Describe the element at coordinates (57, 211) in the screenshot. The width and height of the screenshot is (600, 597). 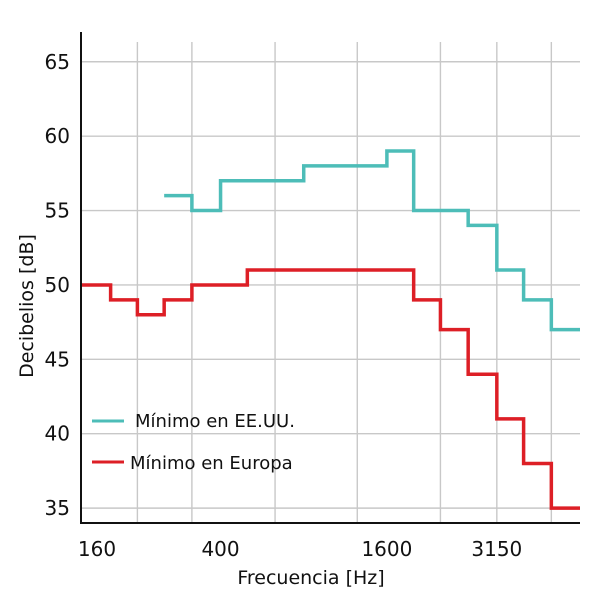
I see `y-tick-label: 55` at that location.